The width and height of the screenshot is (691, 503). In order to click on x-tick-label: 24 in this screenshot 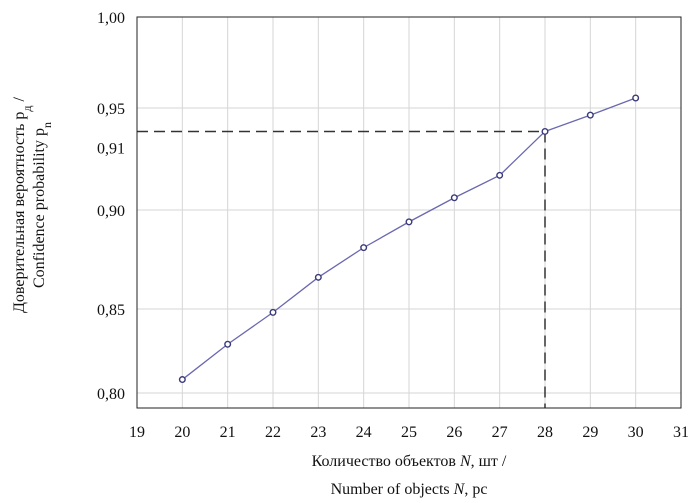, I will do `click(364, 432)`.